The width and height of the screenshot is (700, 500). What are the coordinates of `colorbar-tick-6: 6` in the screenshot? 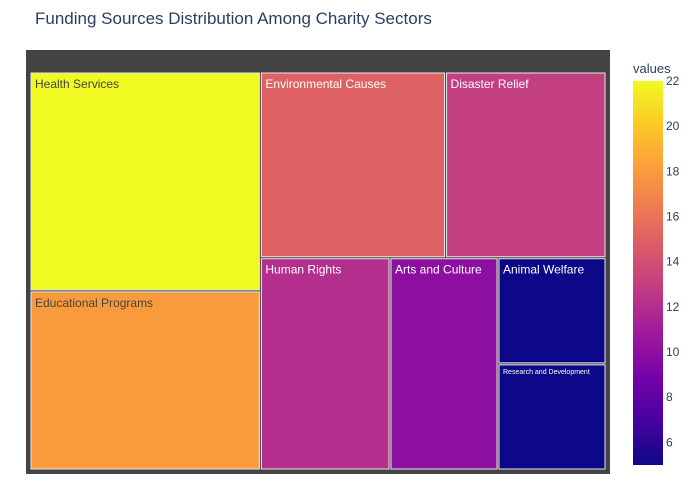 It's located at (669, 442).